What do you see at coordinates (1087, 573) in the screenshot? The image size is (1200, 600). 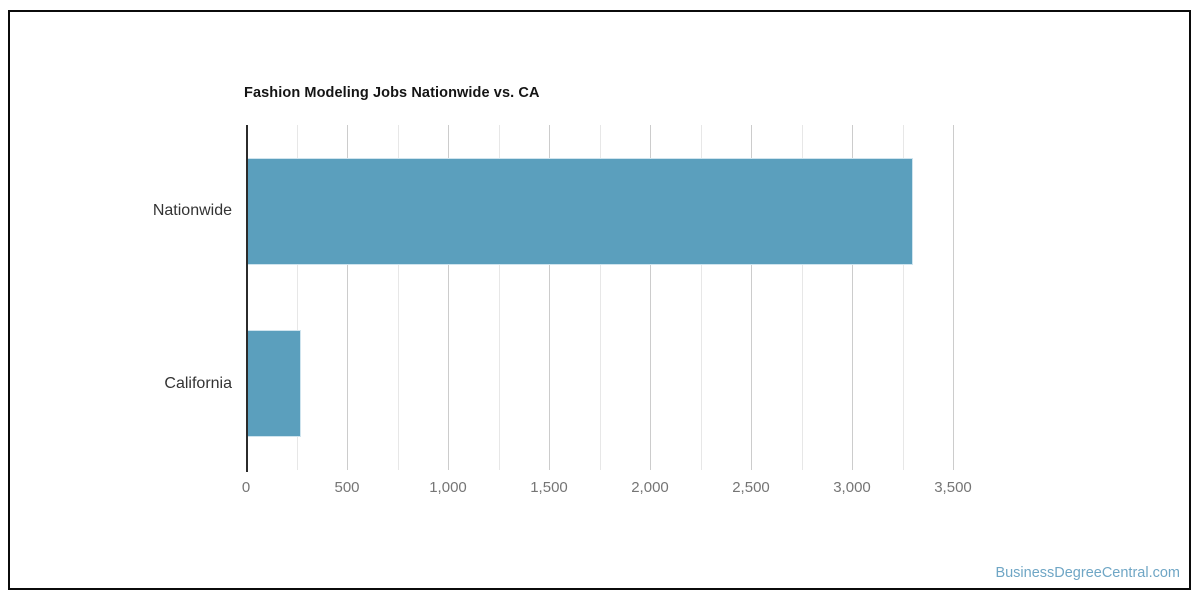 I see `watermark-link: BusinessDegreeCentral.com` at bounding box center [1087, 573].